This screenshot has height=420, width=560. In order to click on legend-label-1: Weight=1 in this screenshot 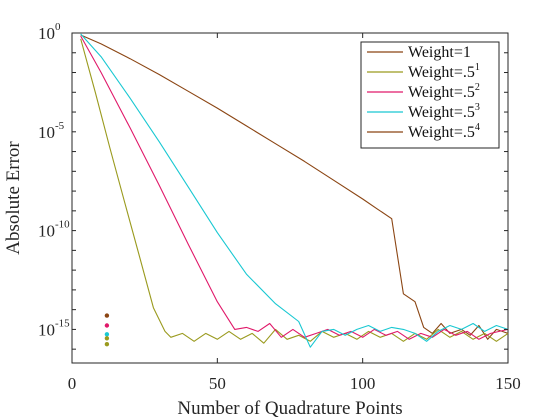, I will do `click(439, 52)`.